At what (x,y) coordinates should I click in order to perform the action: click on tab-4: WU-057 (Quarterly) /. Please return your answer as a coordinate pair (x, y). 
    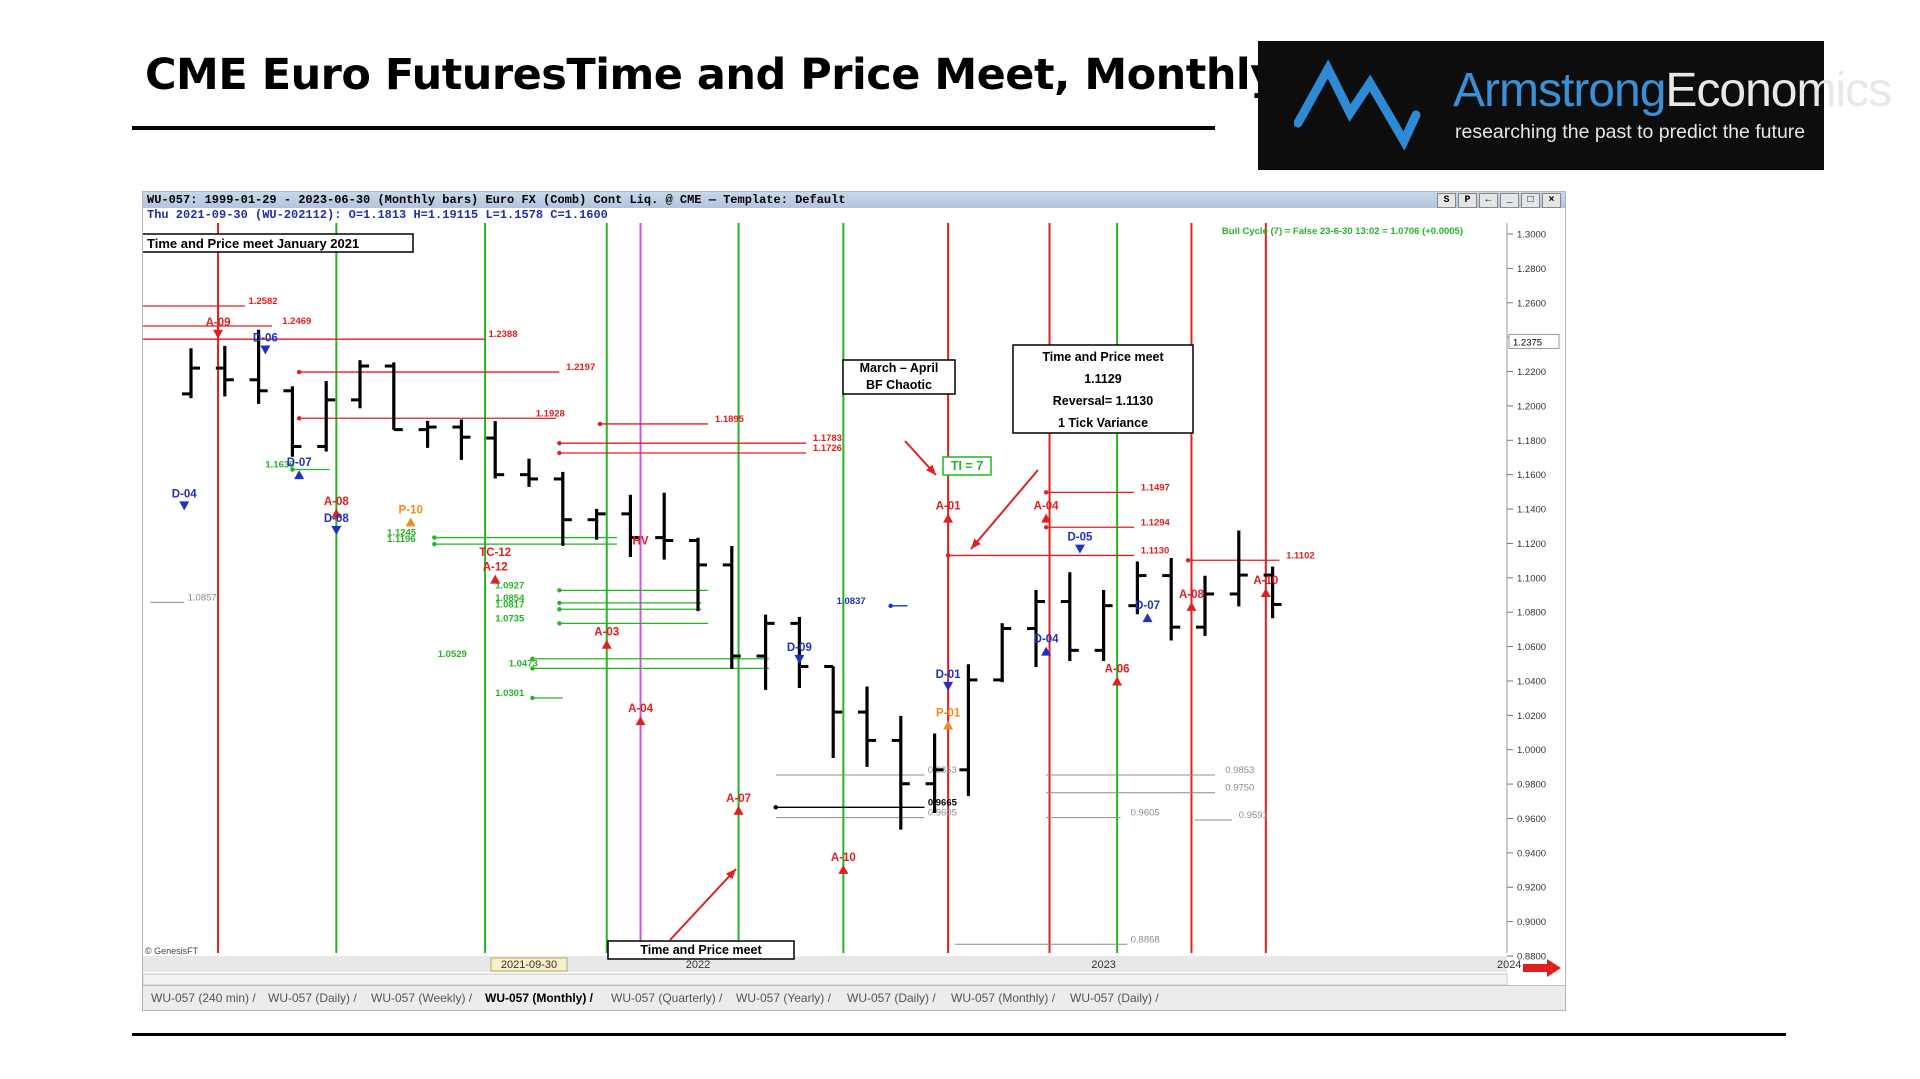
    Looking at the image, I should click on (667, 998).